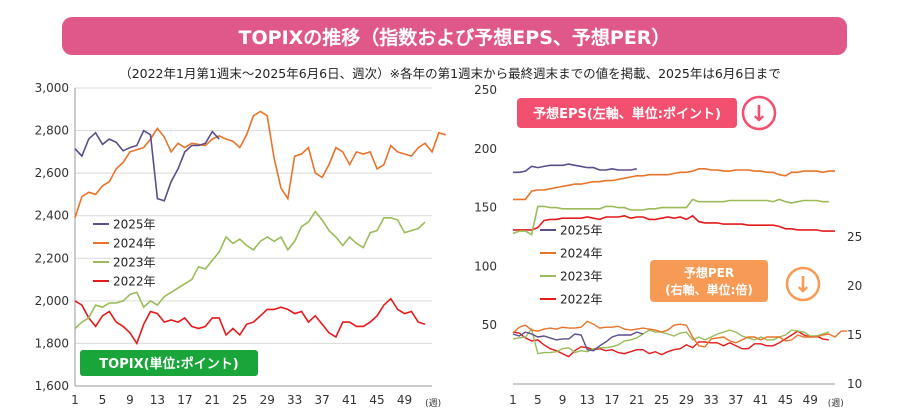 The image size is (900, 420). I want to click on per-line-2025年, so click(578, 341).